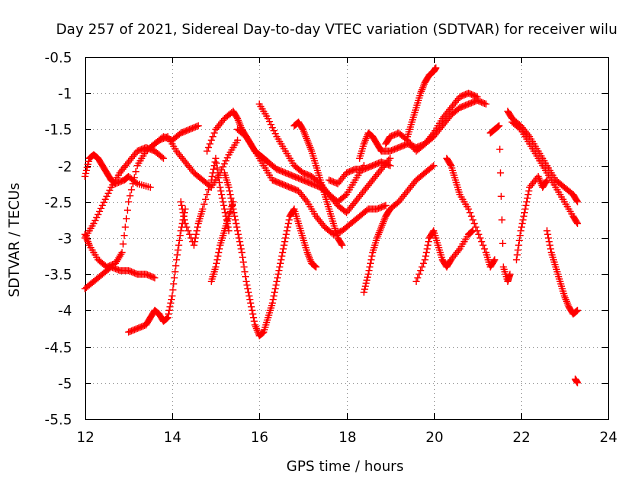 Image resolution: width=640 pixels, height=480 pixels. I want to click on y-tick-label: -1, so click(65, 95).